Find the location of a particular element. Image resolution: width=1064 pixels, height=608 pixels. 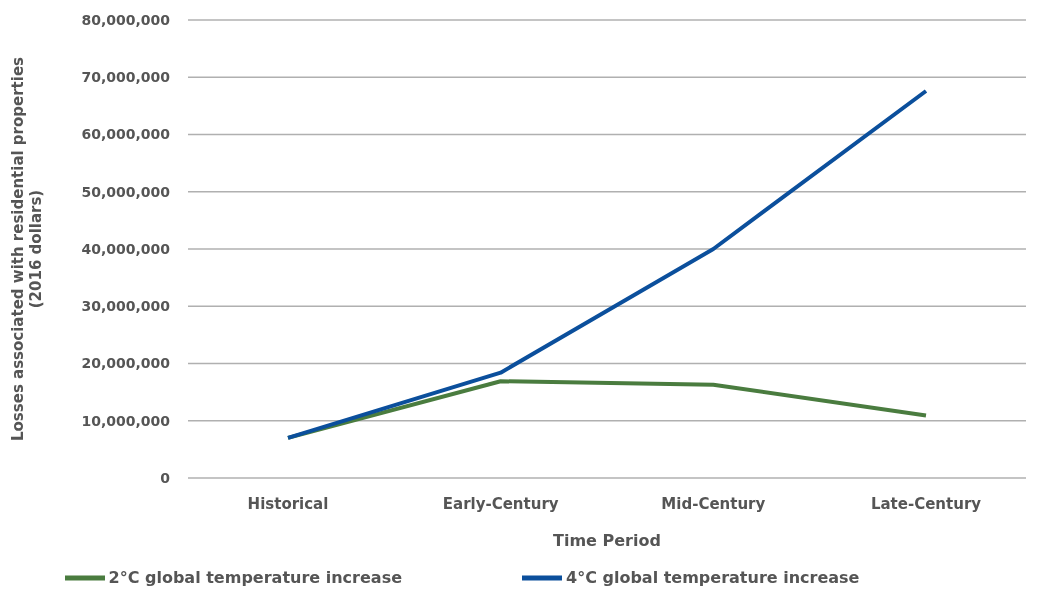

x-tick-label: Early-Century is located at coordinates (500, 503).